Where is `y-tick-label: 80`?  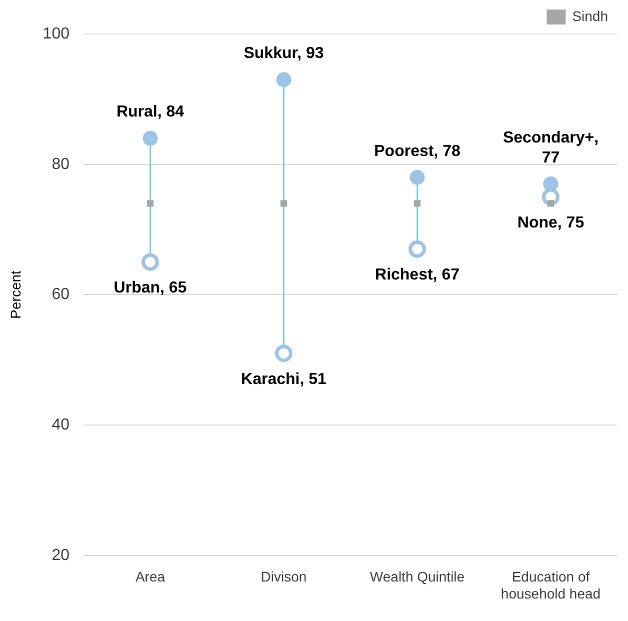 y-tick-label: 80 is located at coordinates (61, 164).